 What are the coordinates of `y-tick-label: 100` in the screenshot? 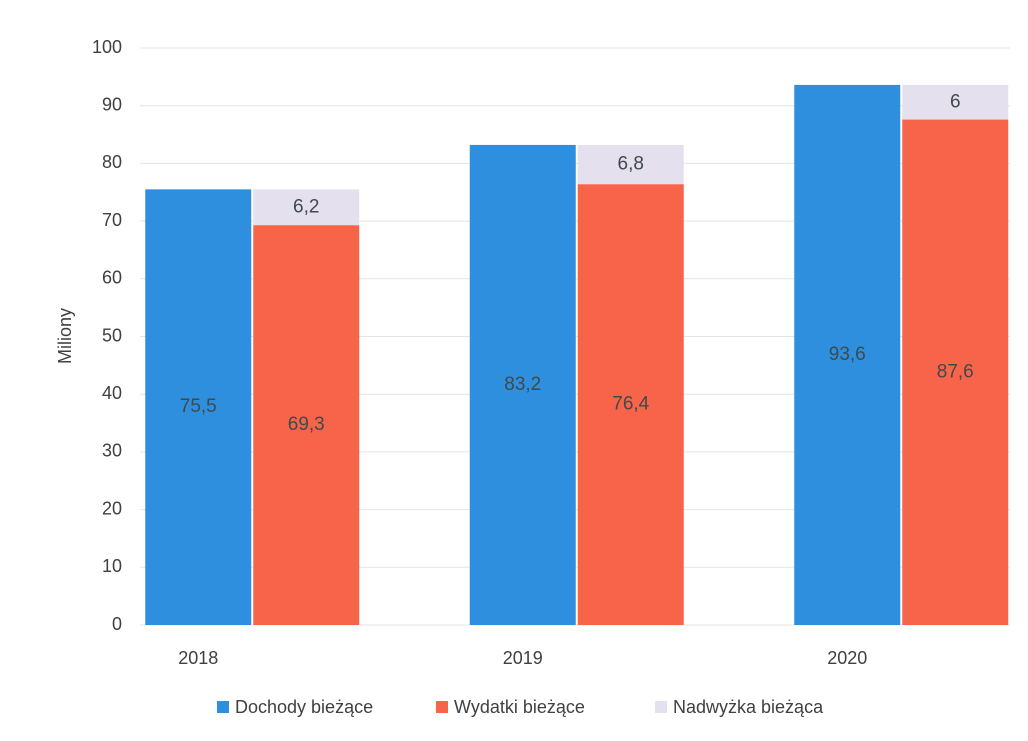 It's located at (107, 47).